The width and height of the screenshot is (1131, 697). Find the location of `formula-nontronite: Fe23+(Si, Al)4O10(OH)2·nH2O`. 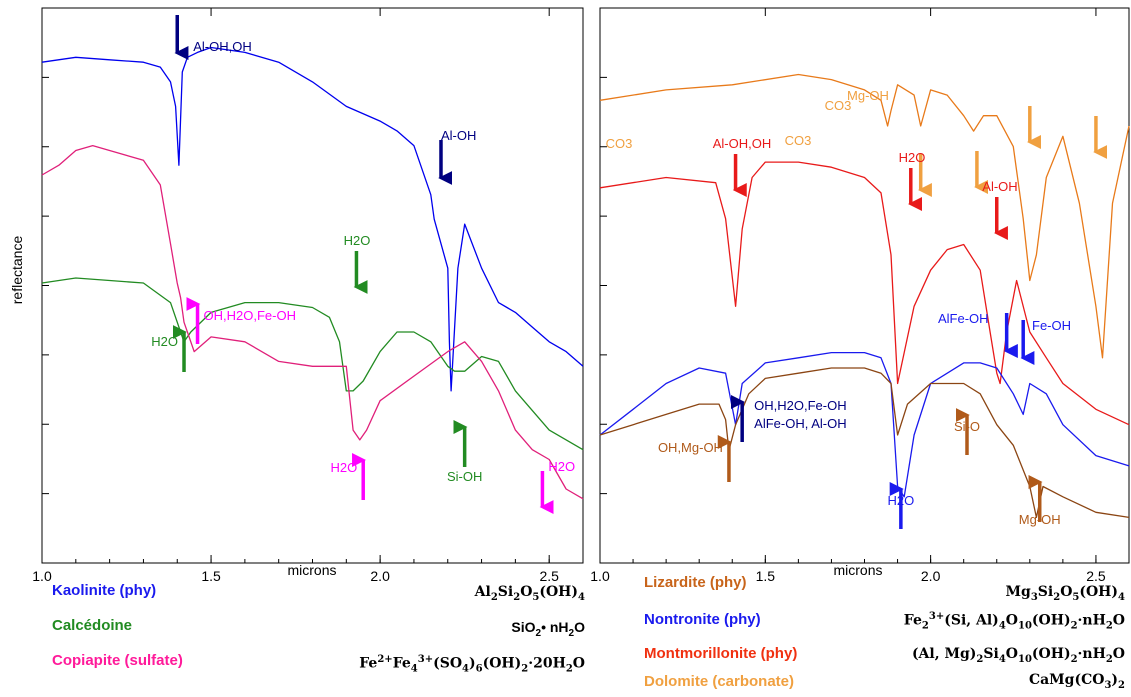

formula-nontronite: Fe23+(Si, Al)4O10(OH)2·nH2O is located at coordinates (1014, 621).